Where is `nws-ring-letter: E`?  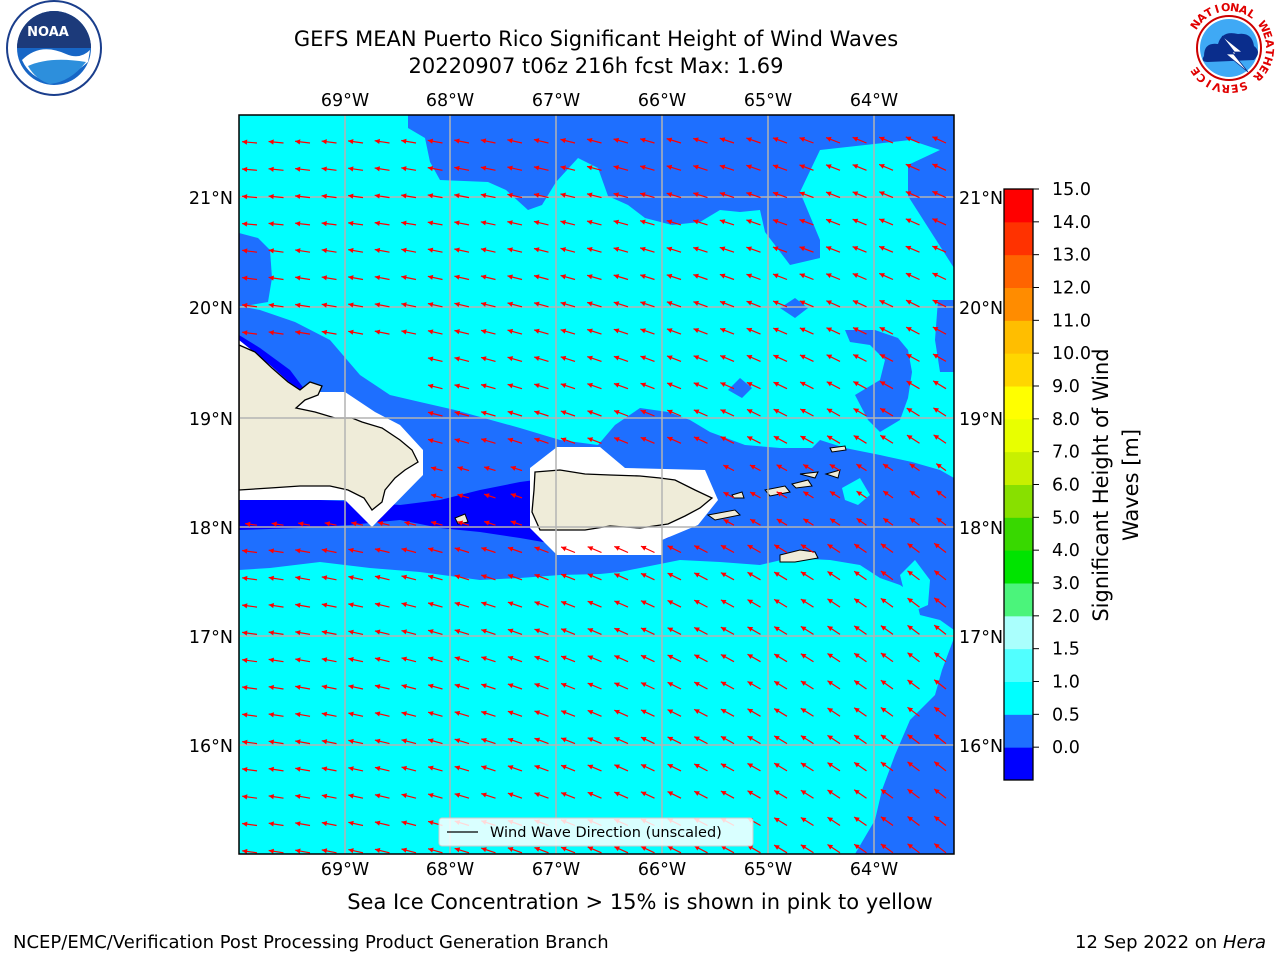
nws-ring-letter: E is located at coordinates (1267, 34).